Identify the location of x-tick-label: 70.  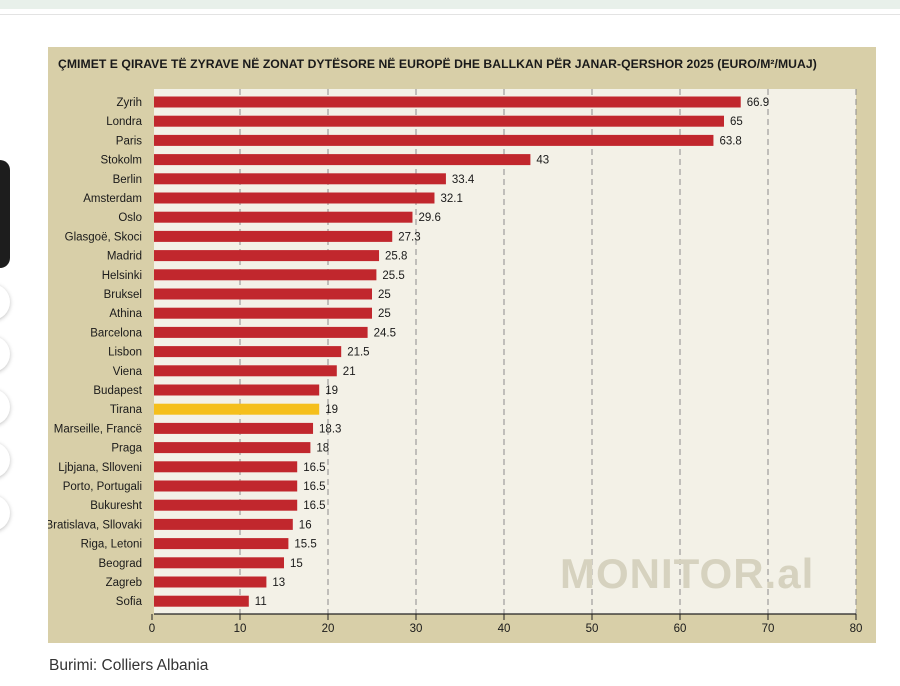
(768, 629).